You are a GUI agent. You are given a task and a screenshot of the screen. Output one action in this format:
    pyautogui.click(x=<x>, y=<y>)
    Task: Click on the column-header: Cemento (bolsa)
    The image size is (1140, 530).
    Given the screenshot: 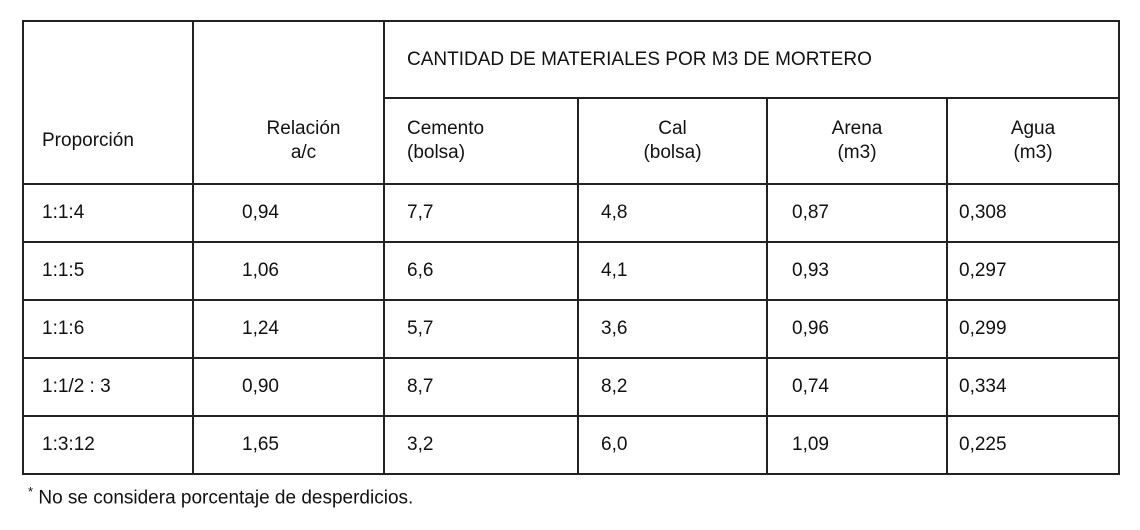 What is the action you would take?
    pyautogui.click(x=481, y=141)
    